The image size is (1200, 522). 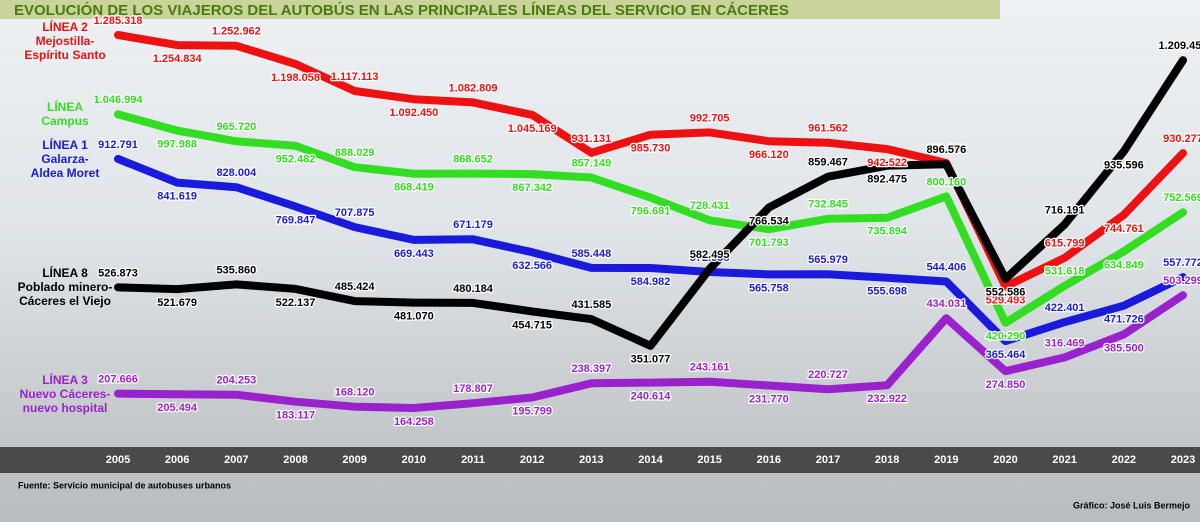 I want to click on data-label: 716.191, so click(x=1065, y=210).